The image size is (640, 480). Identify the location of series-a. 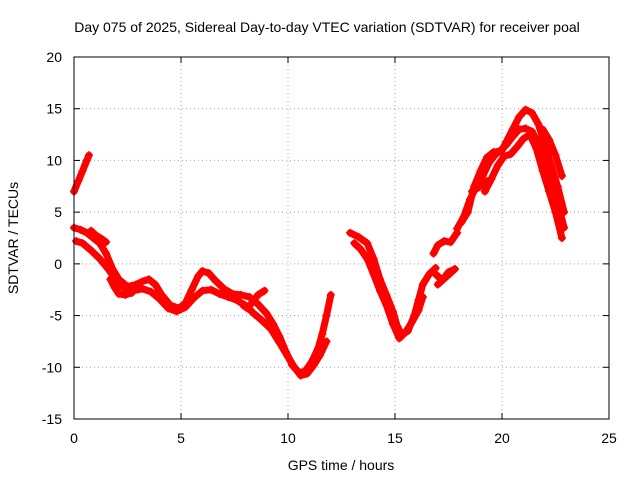
(81, 173).